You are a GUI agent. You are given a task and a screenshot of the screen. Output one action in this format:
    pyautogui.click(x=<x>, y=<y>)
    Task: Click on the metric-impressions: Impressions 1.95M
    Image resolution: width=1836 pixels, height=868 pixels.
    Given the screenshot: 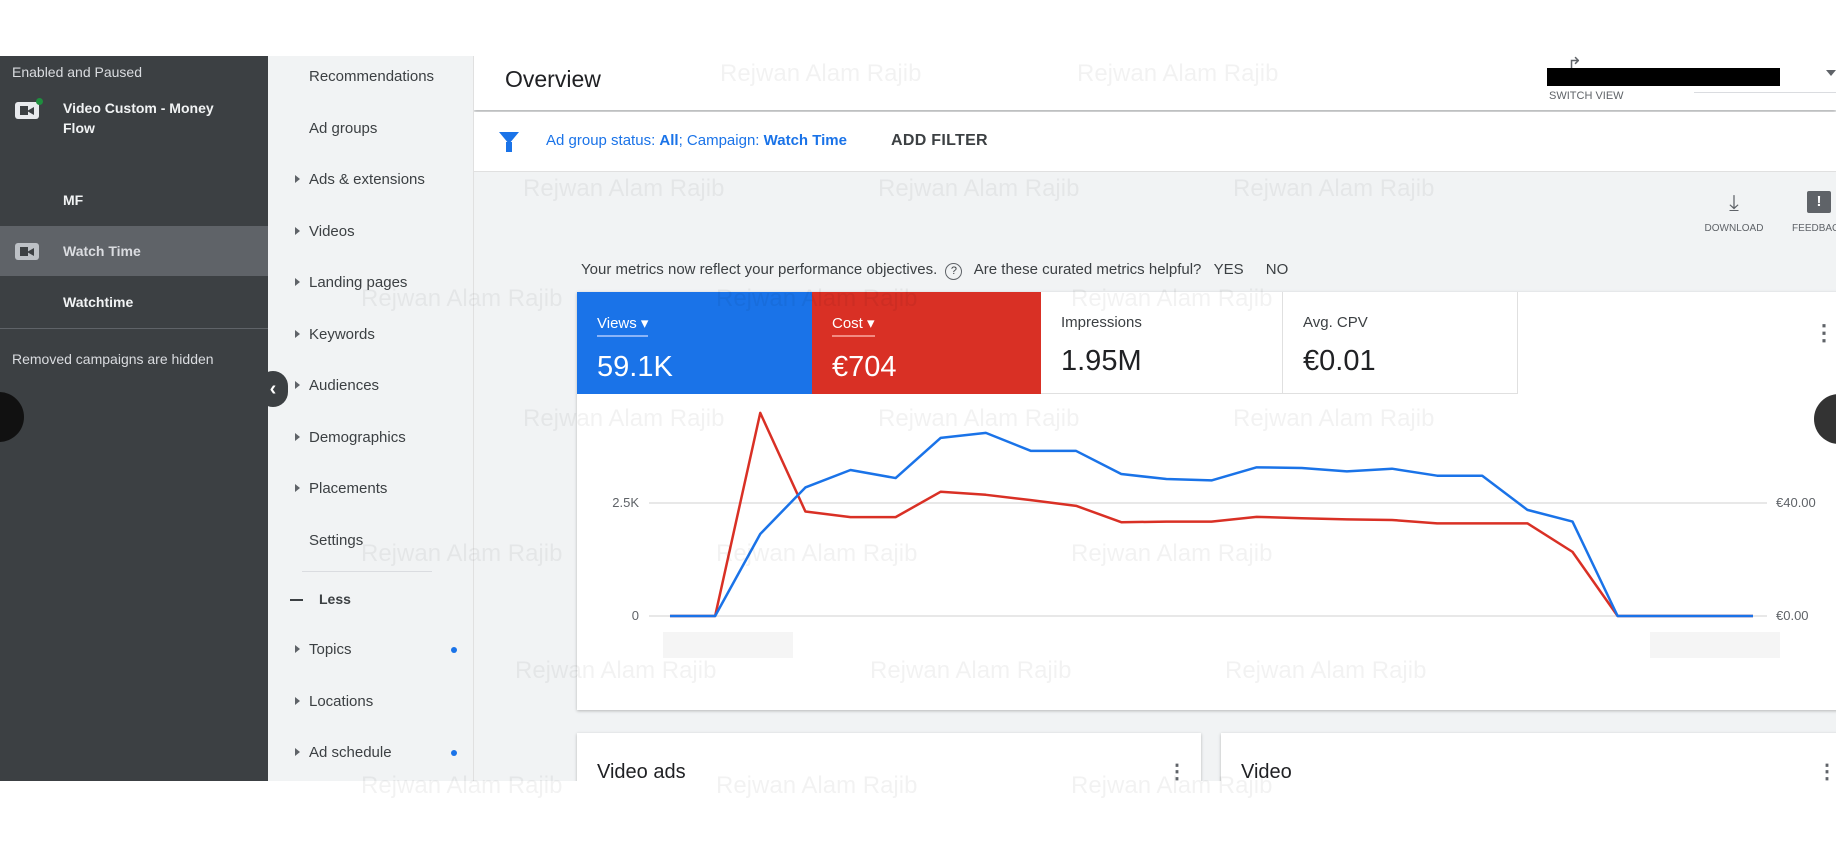 What is the action you would take?
    pyautogui.click(x=1162, y=343)
    